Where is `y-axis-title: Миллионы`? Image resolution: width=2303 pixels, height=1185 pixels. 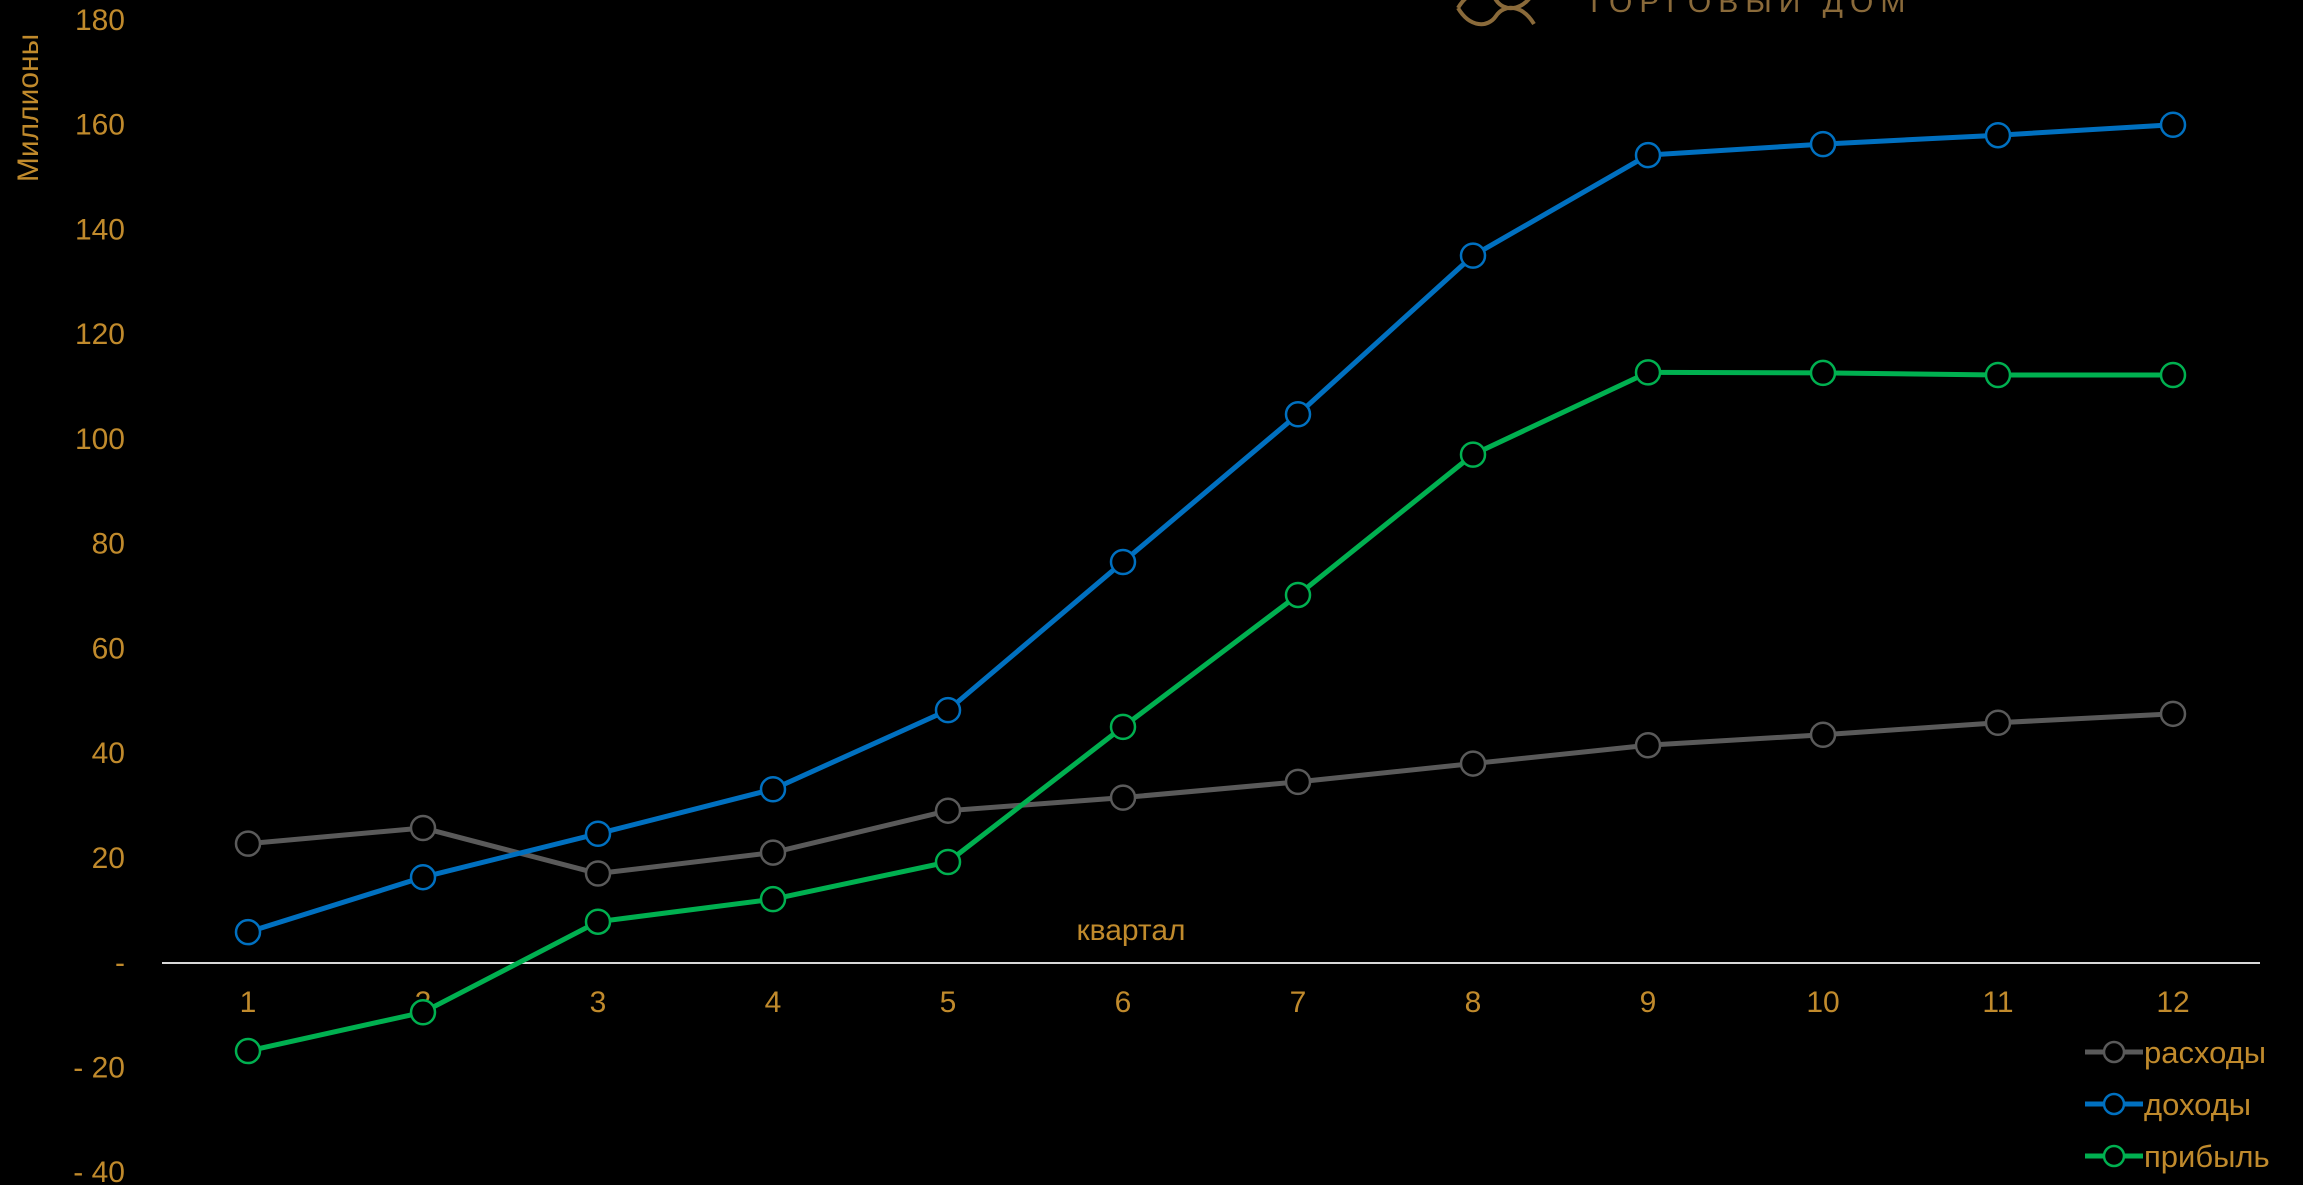 y-axis-title: Миллионы is located at coordinates (28, 108).